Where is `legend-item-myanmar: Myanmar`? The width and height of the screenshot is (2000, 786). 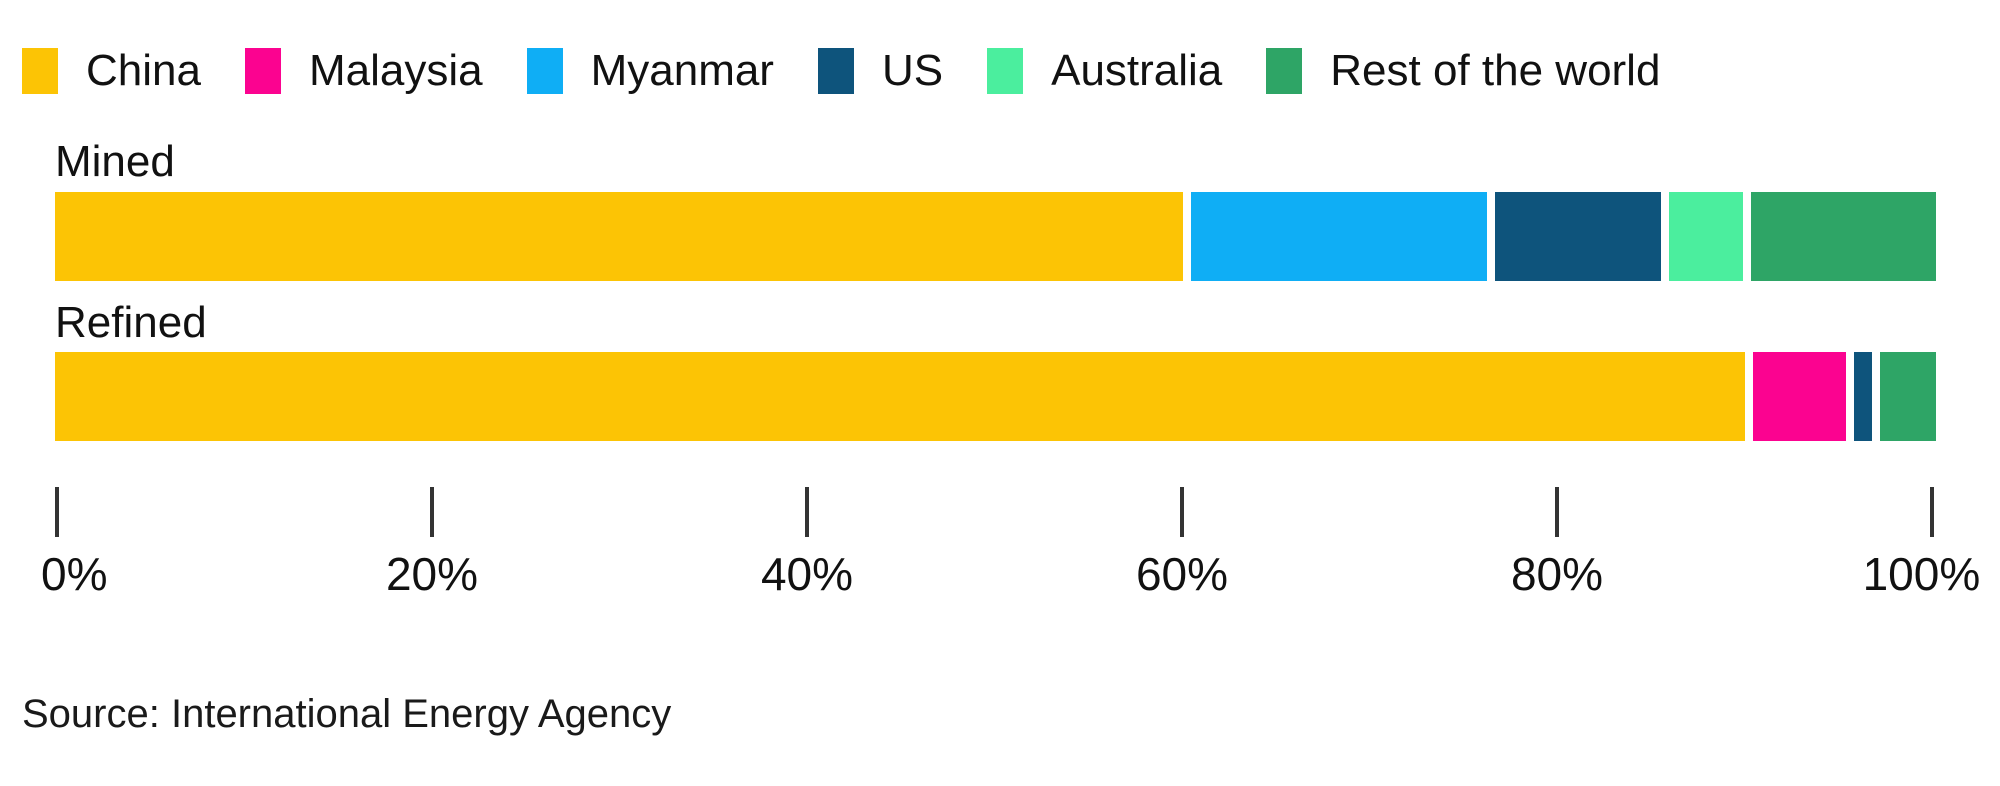
legend-item-myanmar: Myanmar is located at coordinates (650, 70).